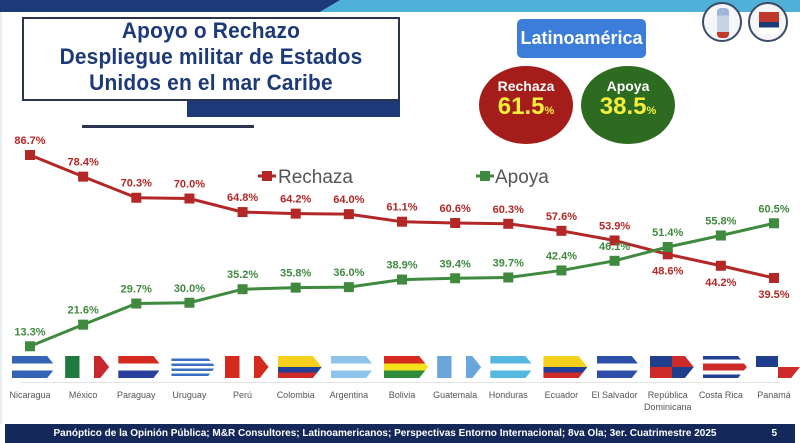 This screenshot has width=800, height=443. Describe the element at coordinates (299, 367) in the screenshot. I see `flag-colombia-icon` at that location.